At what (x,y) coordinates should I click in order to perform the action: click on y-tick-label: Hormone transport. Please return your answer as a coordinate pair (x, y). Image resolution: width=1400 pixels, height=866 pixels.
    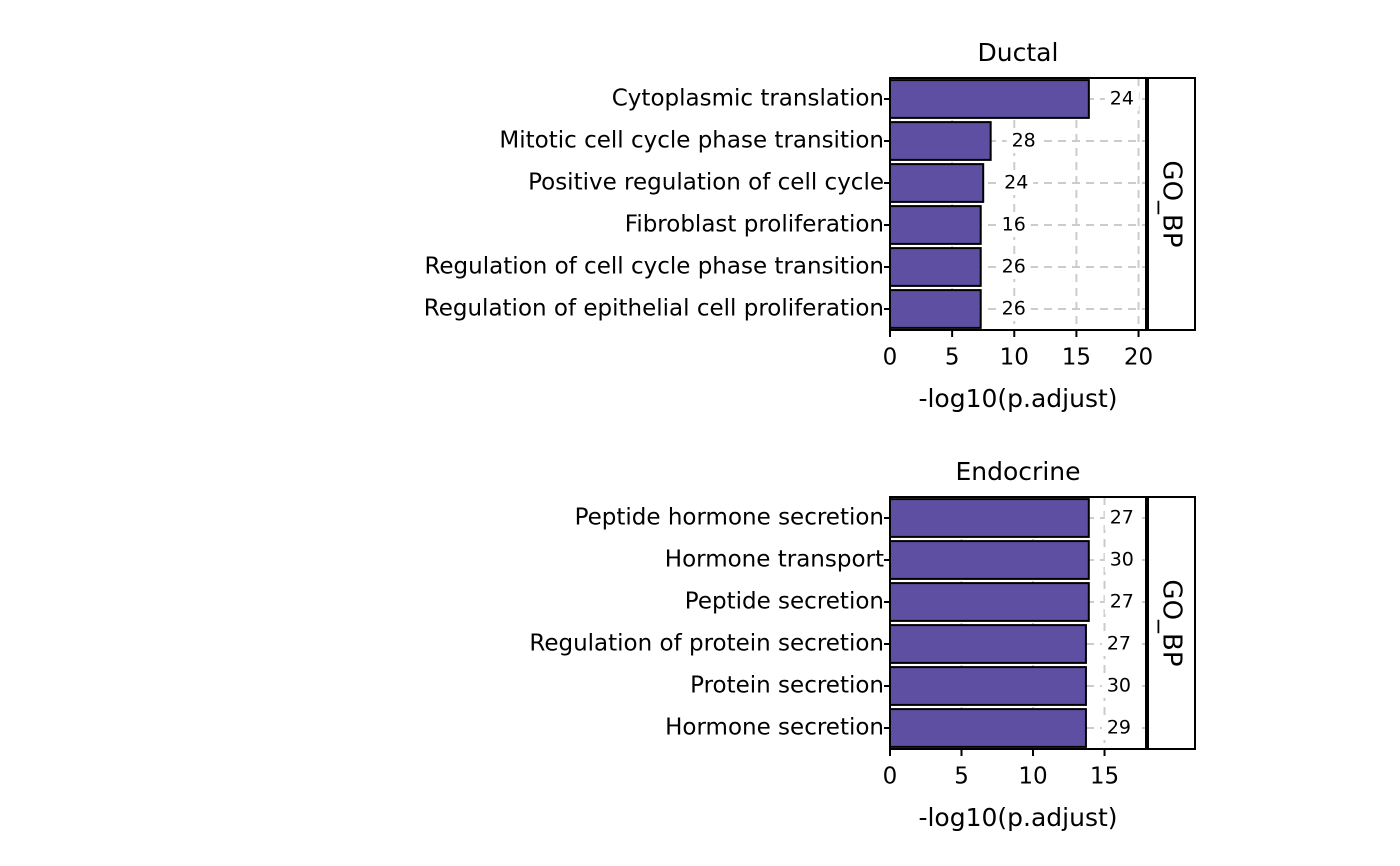
    Looking at the image, I should click on (774, 560).